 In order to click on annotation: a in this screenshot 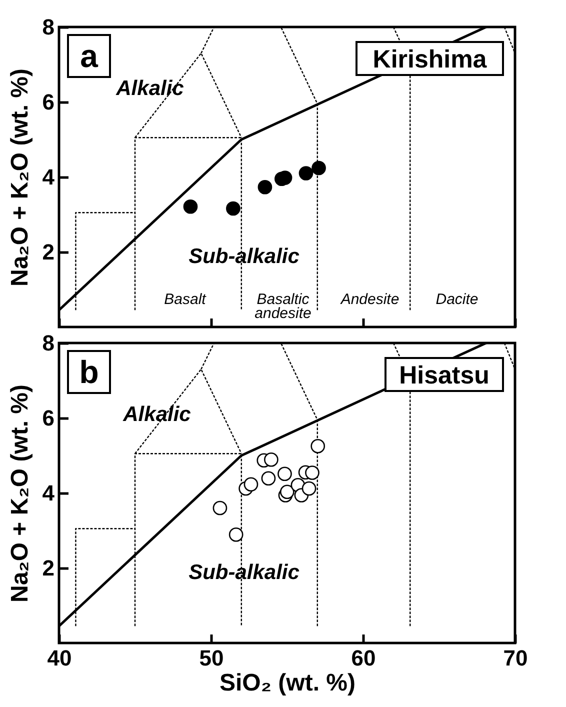, I will do `click(89, 56)`.